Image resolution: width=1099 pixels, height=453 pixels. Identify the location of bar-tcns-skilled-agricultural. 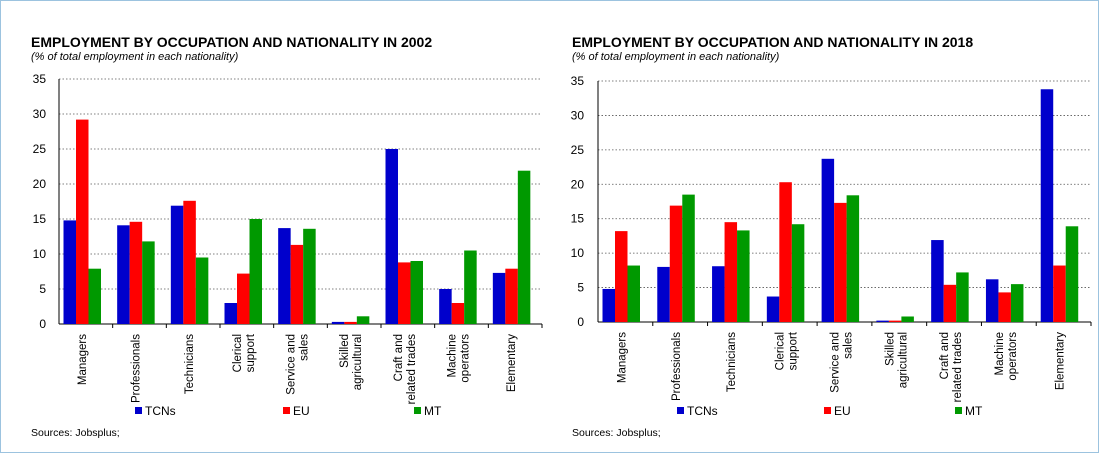
(338, 322).